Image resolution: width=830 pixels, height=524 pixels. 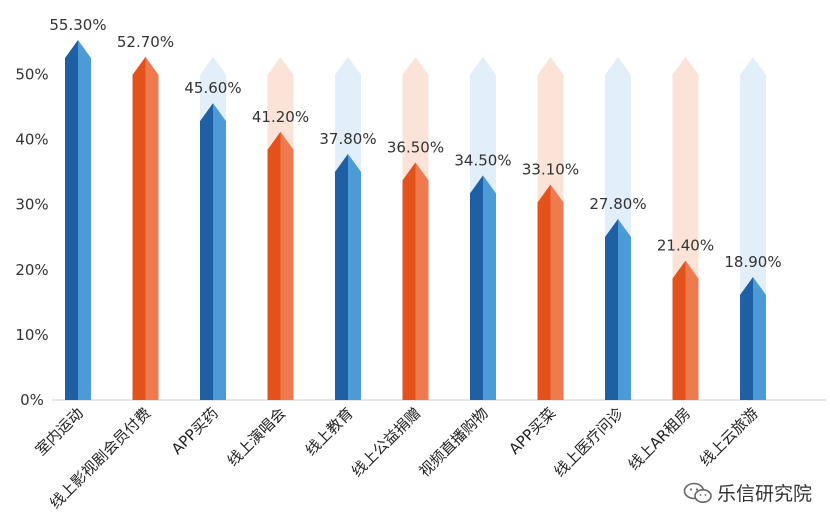 What do you see at coordinates (764, 494) in the screenshot?
I see `watermark-text: 乐信研究院` at bounding box center [764, 494].